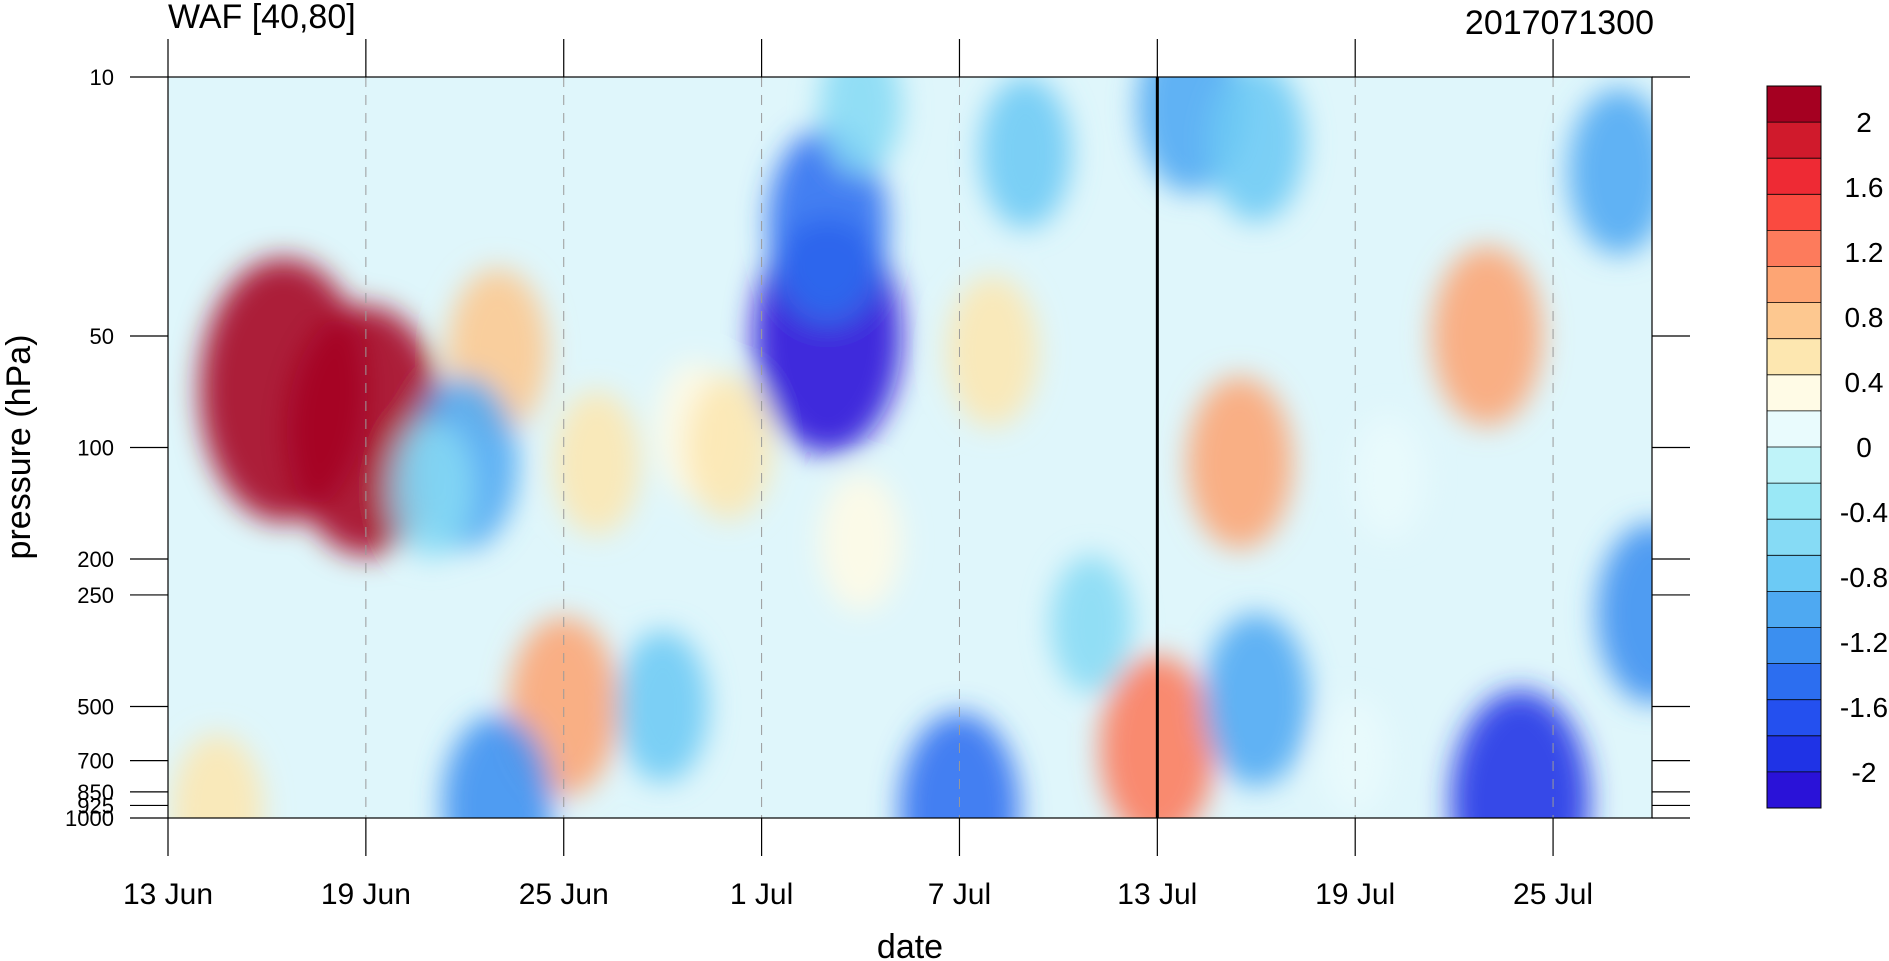 The image size is (1889, 961). Describe the element at coordinates (1864, 122) in the screenshot. I see `colorbar-tick-label: 2` at that location.